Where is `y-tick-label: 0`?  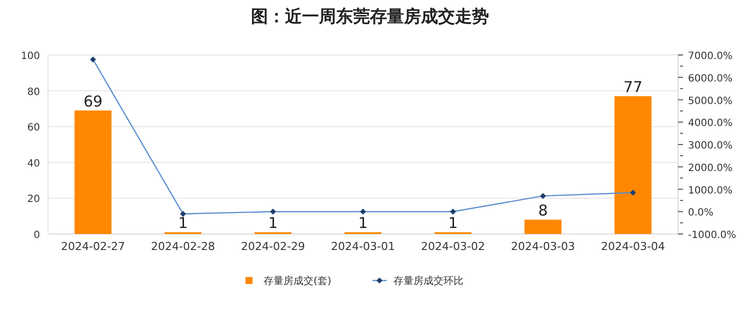 y-tick-label: 0 is located at coordinates (37, 235).